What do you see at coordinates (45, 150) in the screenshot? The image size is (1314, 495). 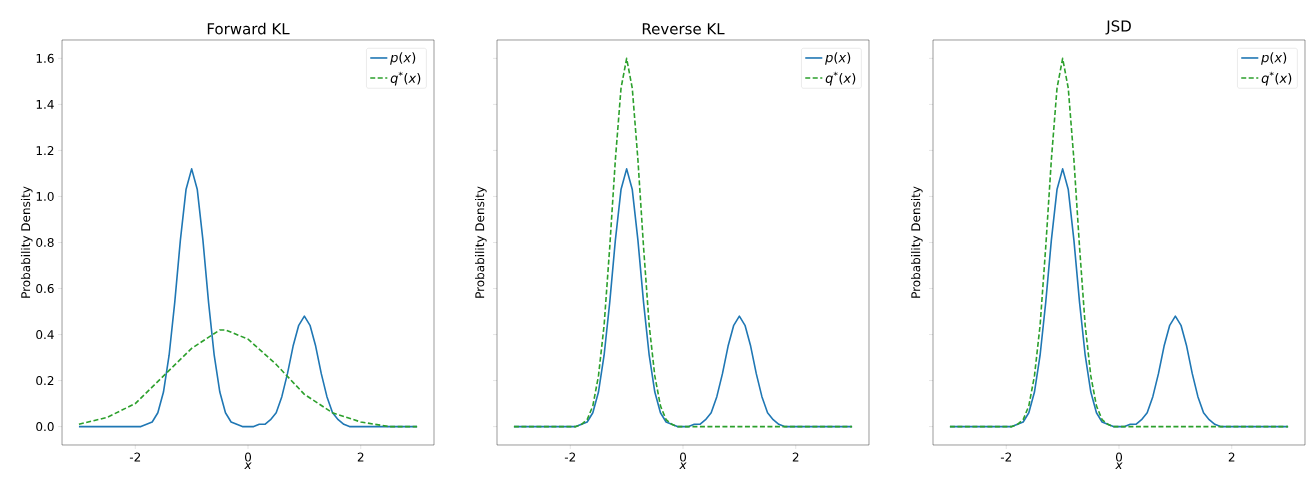 I see `y-tick-label: 1.2` at bounding box center [45, 150].